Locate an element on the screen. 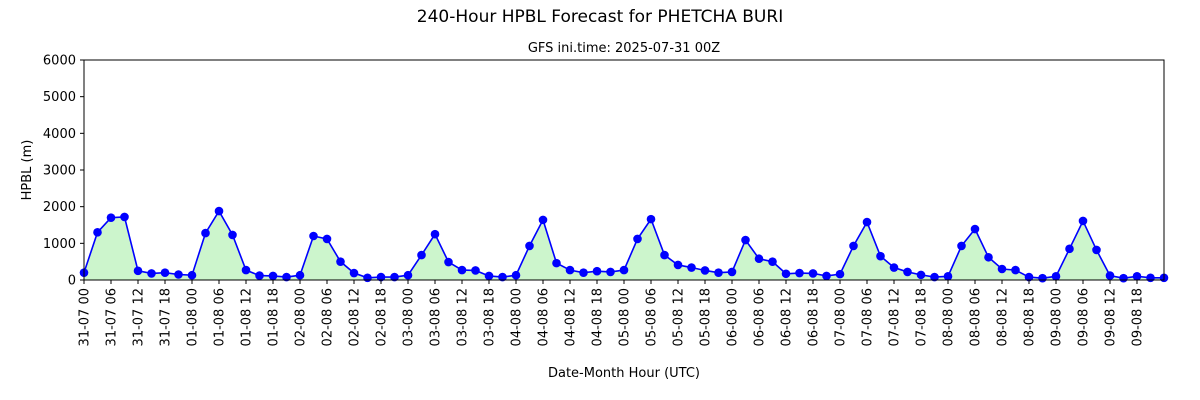 This screenshot has height=400, width=1200. x-tick-label: 01-08 18 is located at coordinates (274, 317).